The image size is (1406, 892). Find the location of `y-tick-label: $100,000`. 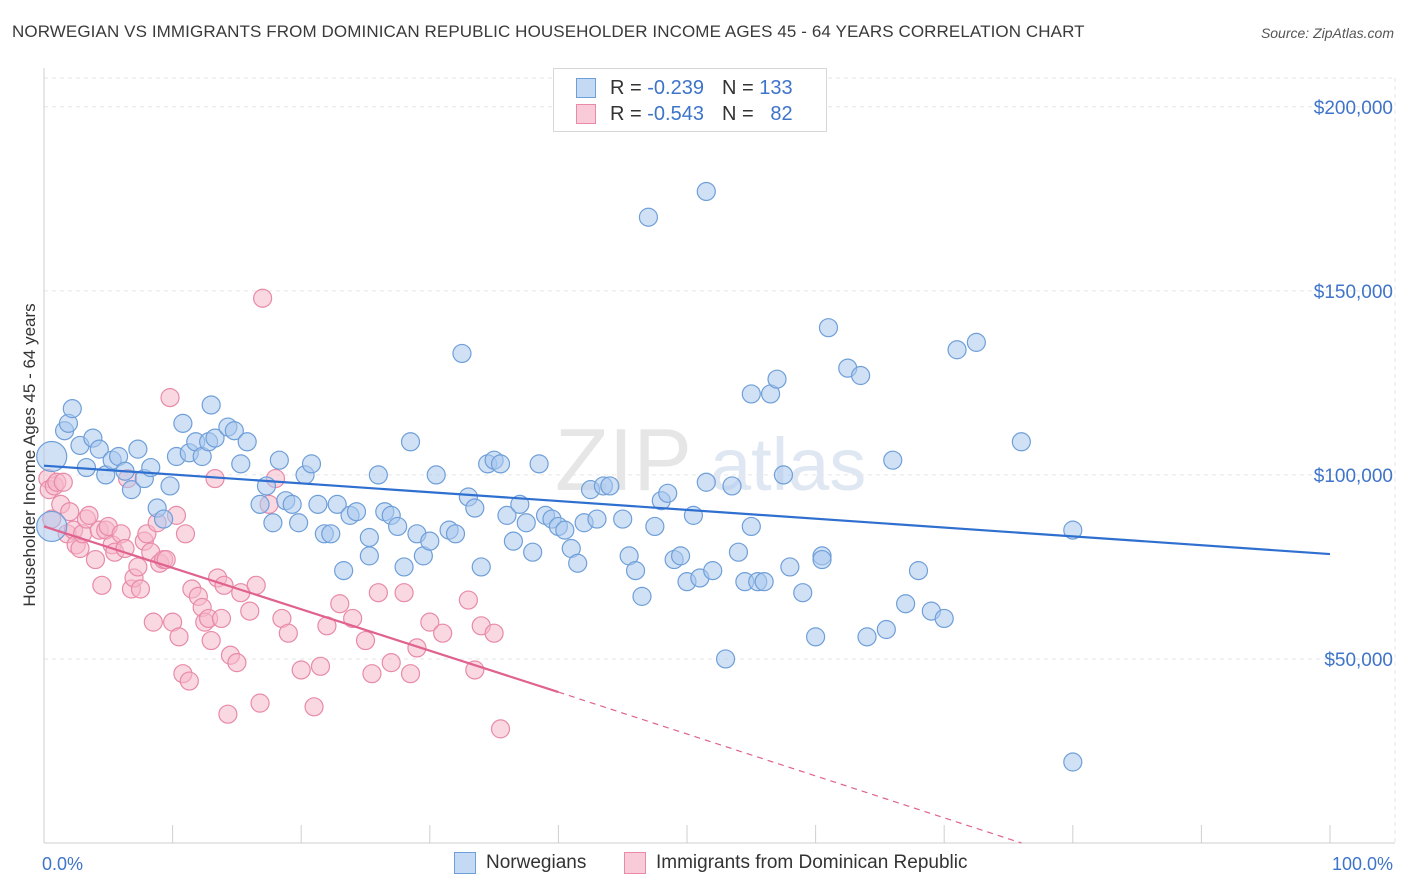

y-tick-label: $100,000 is located at coordinates (1353, 476).